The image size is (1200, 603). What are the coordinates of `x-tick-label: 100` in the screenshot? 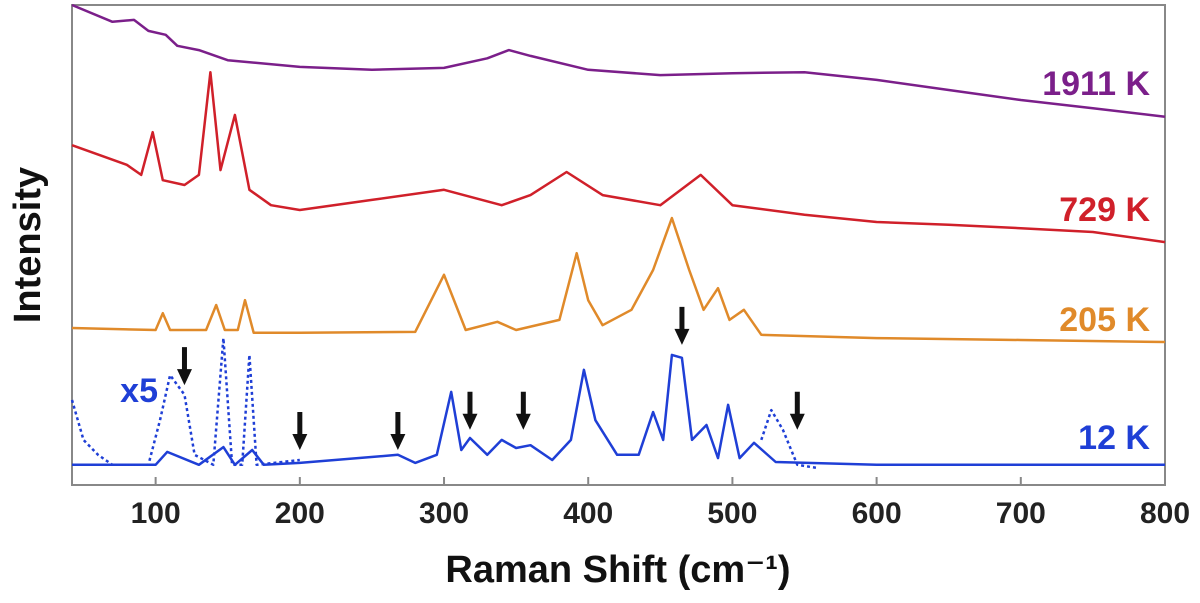 It's located at (156, 513).